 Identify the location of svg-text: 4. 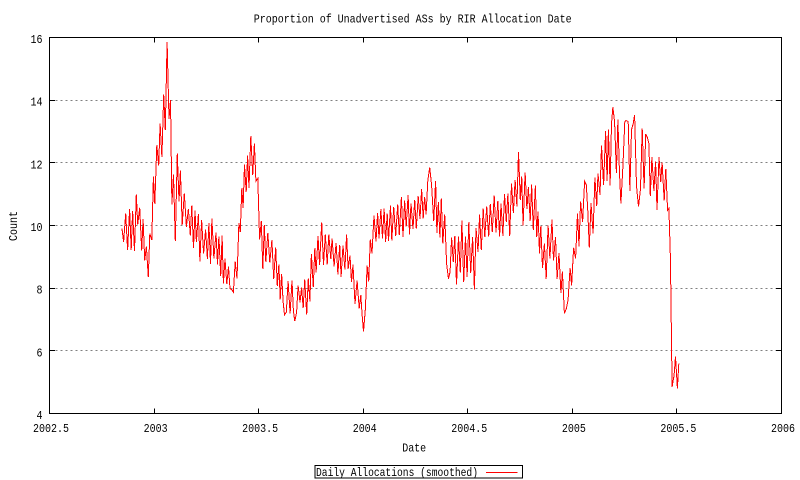
(40, 416).